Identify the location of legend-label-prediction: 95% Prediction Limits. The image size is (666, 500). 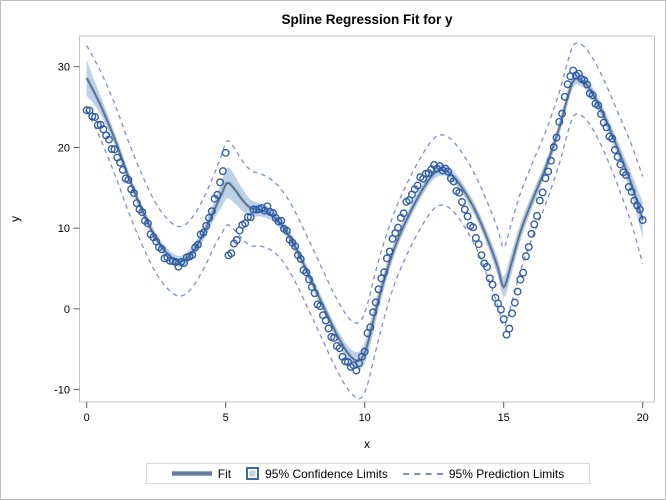
(506, 473).